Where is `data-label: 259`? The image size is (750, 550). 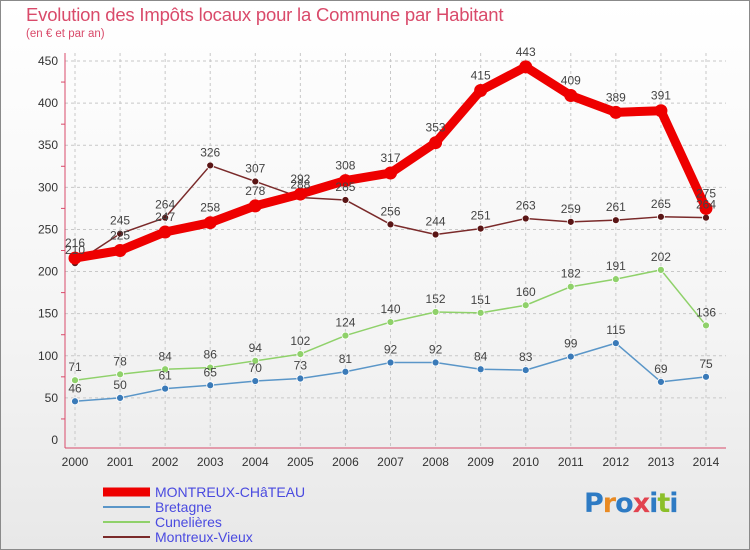 data-label: 259 is located at coordinates (571, 209).